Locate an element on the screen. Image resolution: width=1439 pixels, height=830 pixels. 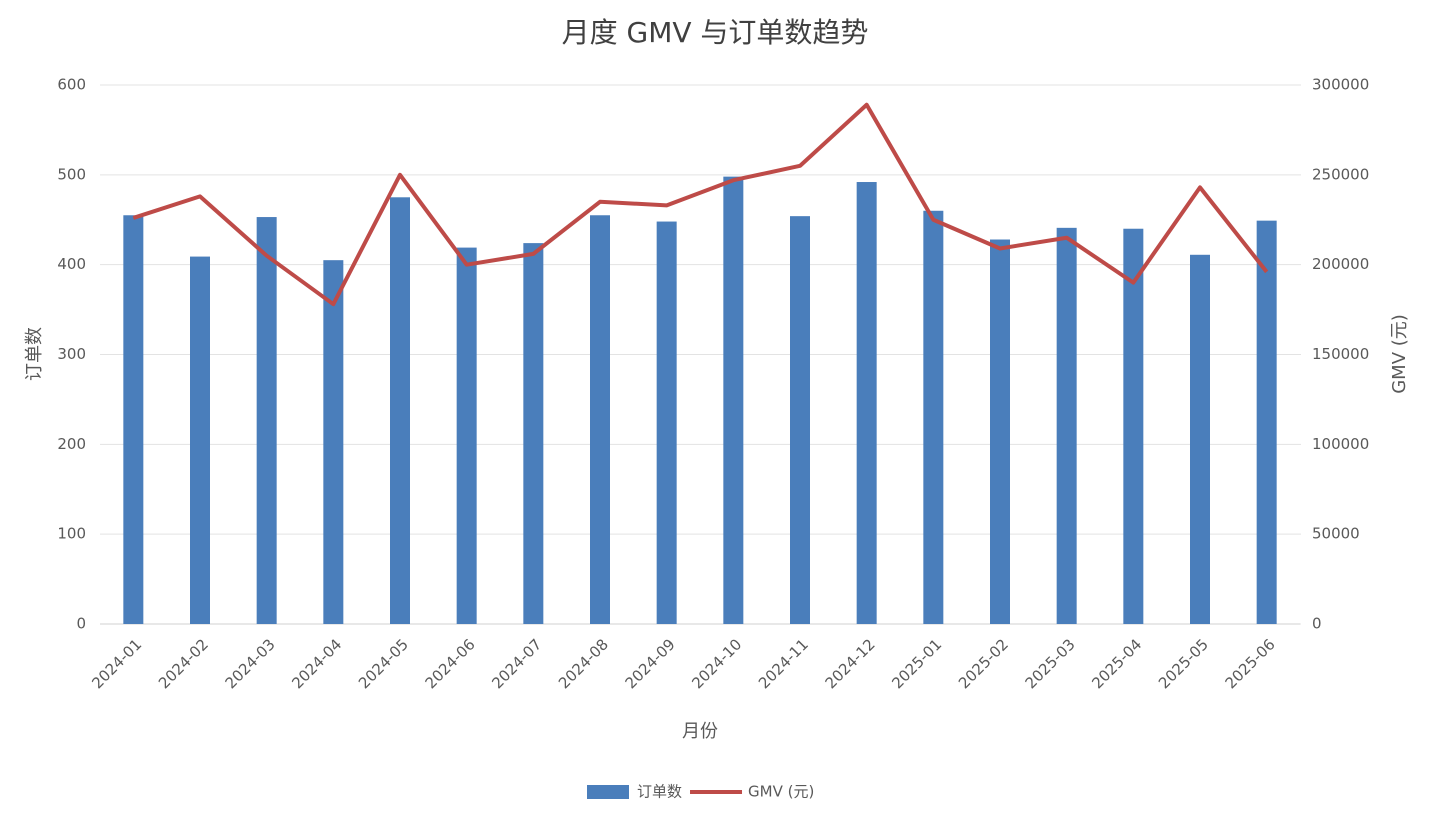
legend-label: 订单数 is located at coordinates (659, 792).